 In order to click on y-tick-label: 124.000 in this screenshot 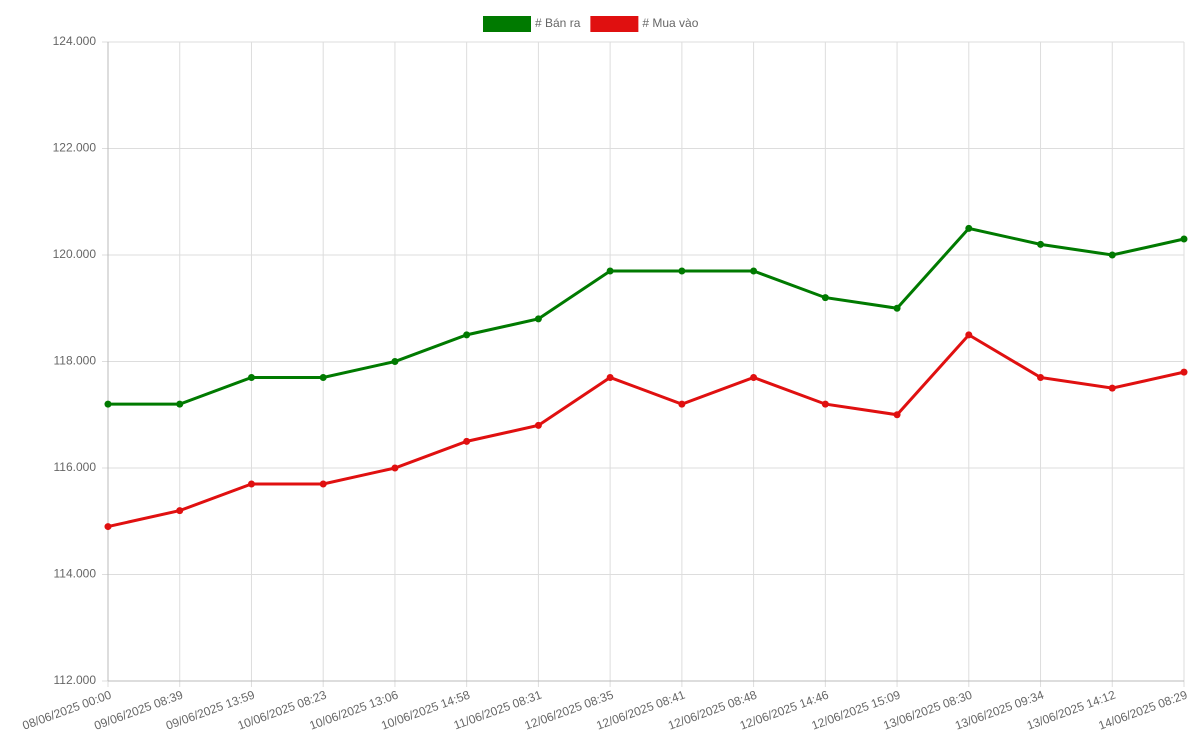, I will do `click(75, 41)`.